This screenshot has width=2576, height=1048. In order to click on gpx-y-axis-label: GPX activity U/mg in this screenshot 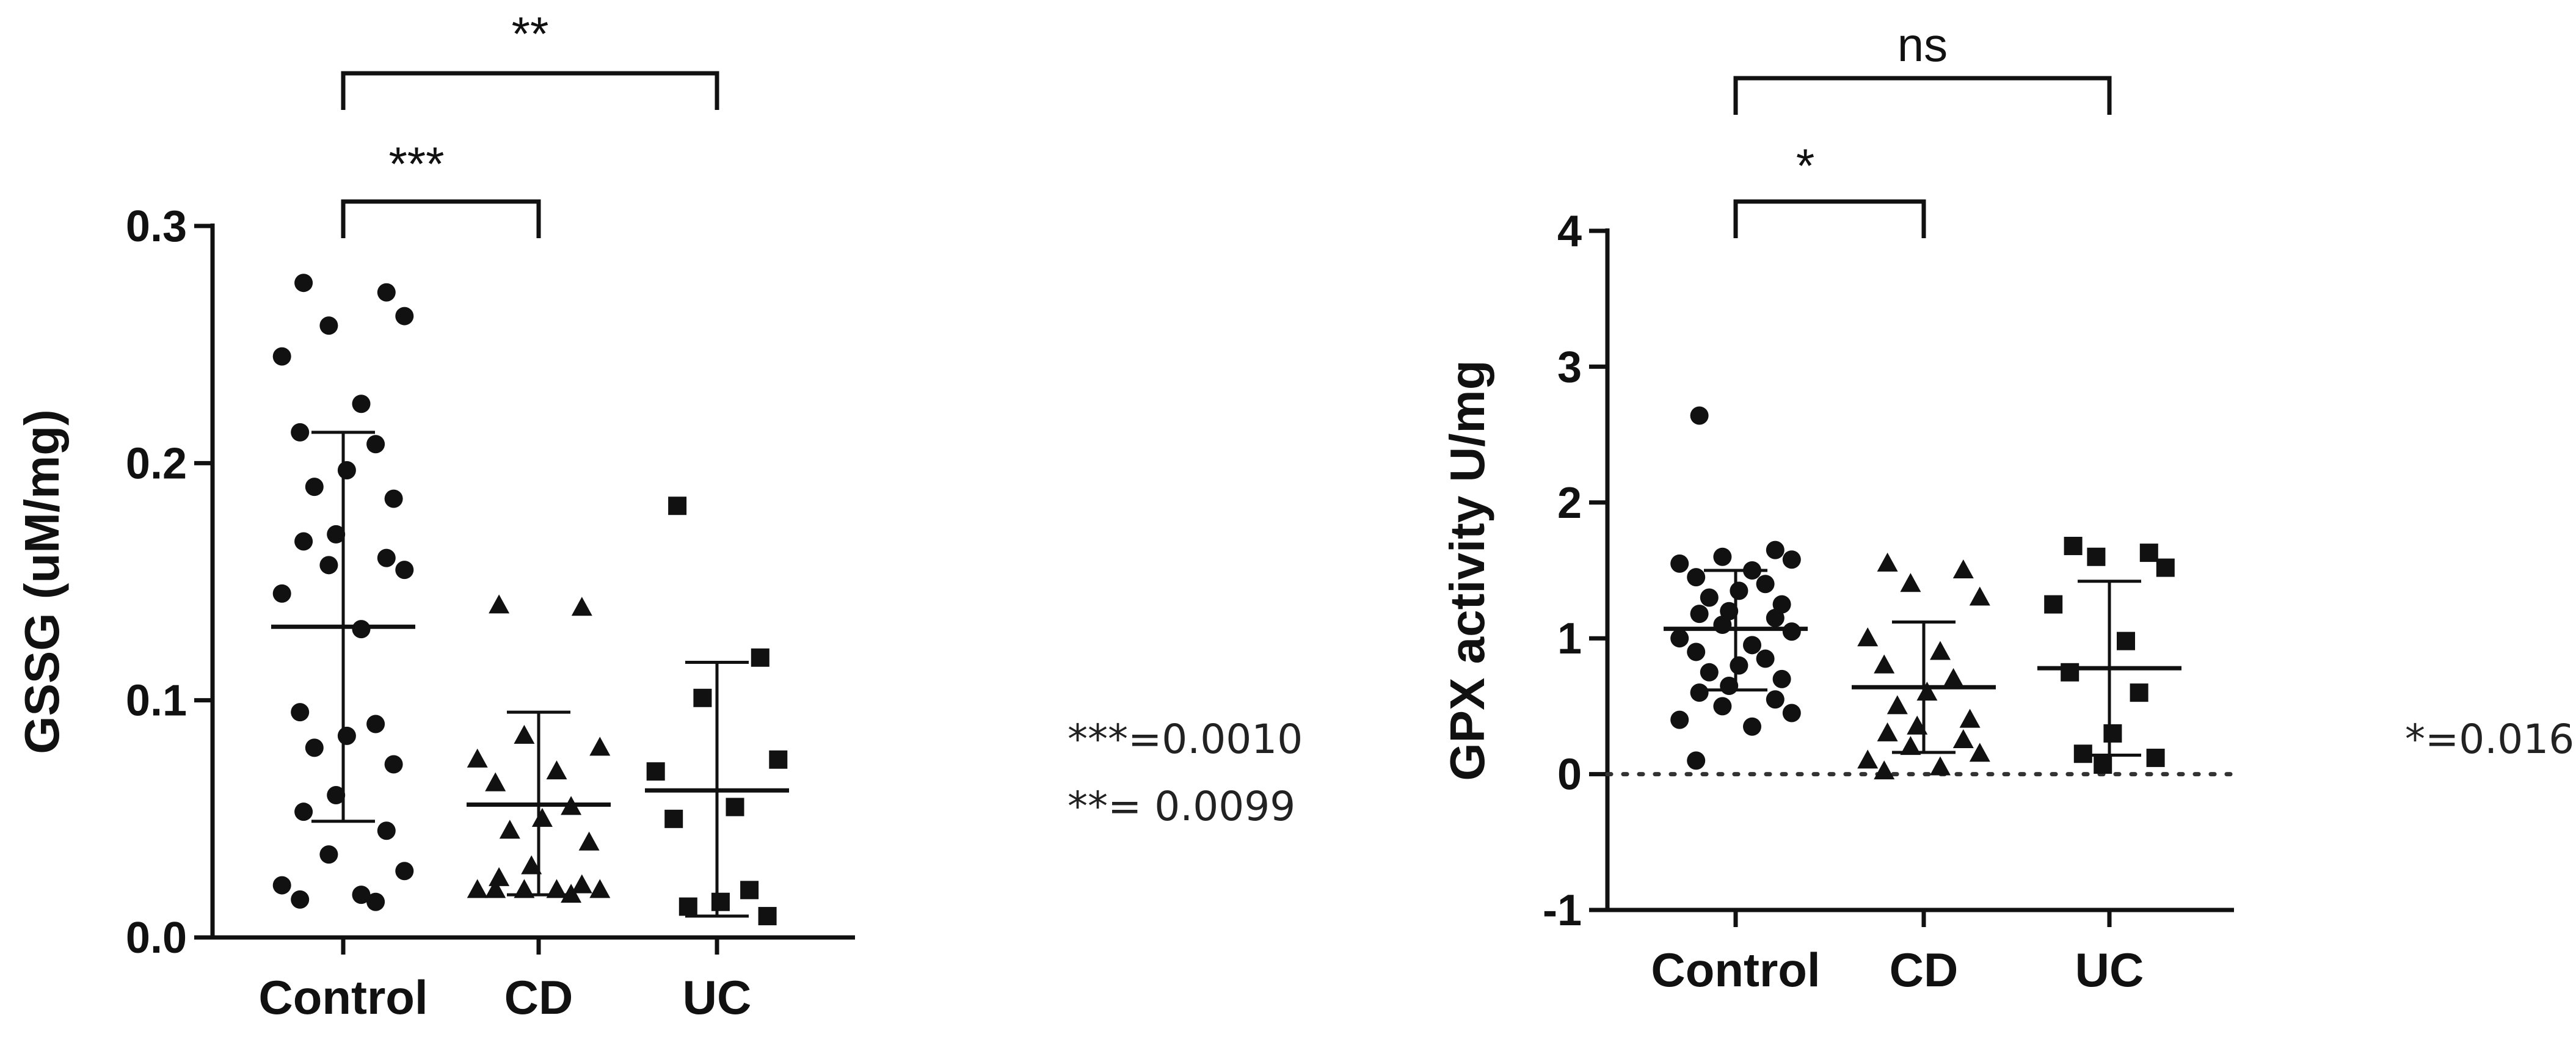, I will do `click(1467, 570)`.